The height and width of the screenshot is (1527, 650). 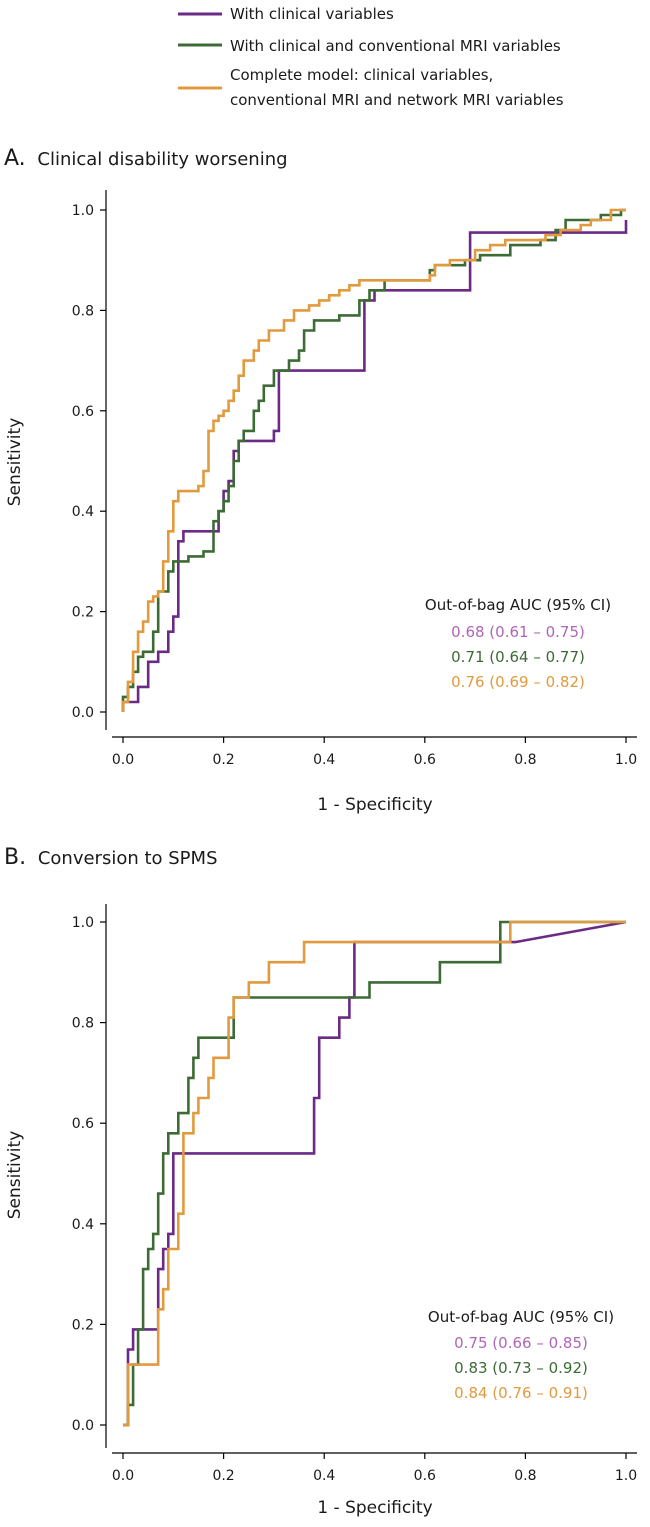 I want to click on panel-b-title: B. Conversion to SPMS, so click(x=111, y=857).